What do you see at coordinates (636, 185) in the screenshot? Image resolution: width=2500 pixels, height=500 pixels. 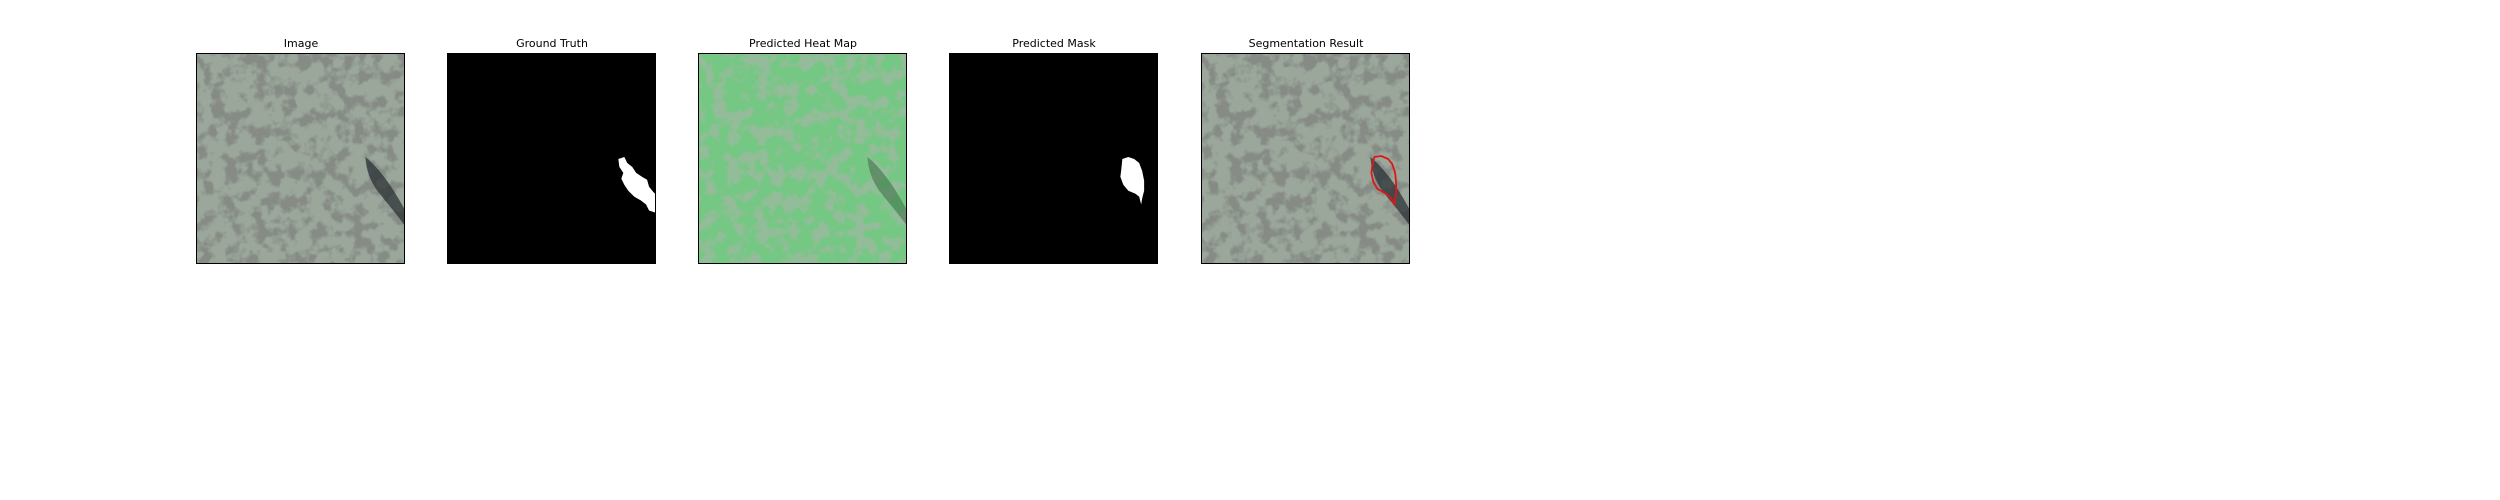 I see `ground-truth-region` at bounding box center [636, 185].